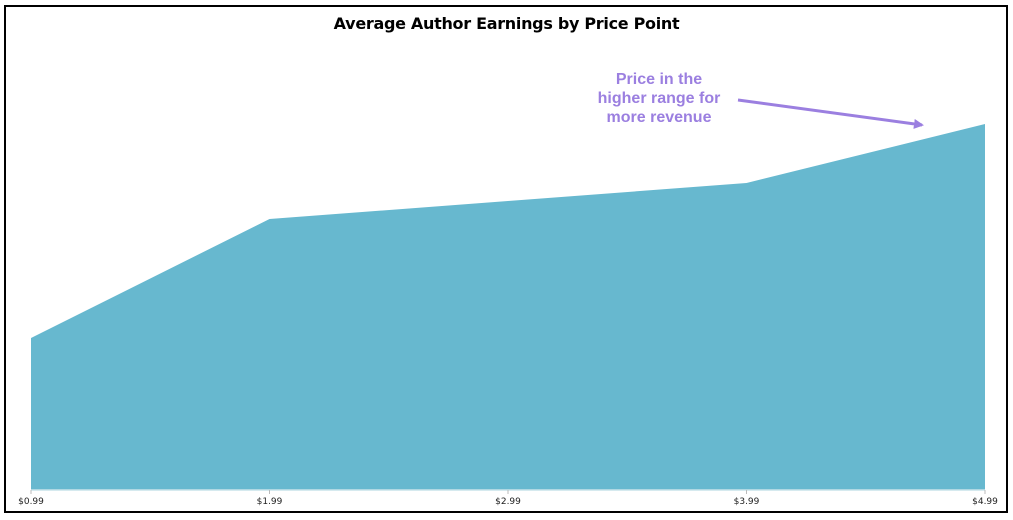 Image resolution: width=1013 pixels, height=520 pixels. Describe the element at coordinates (269, 502) in the screenshot. I see `x-tick-label: $1.99` at that location.